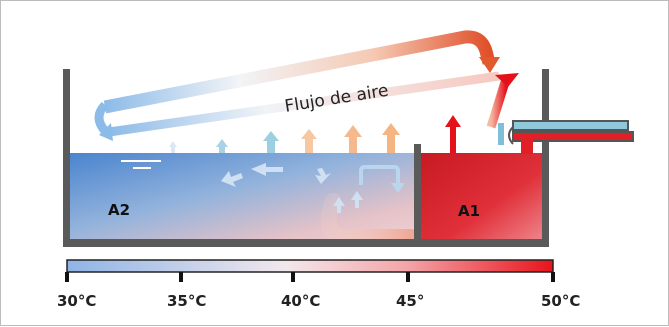 This screenshot has width=669, height=327. What do you see at coordinates (292, 188) in the screenshot?
I see `water-circulation-arrows` at bounding box center [292, 188].